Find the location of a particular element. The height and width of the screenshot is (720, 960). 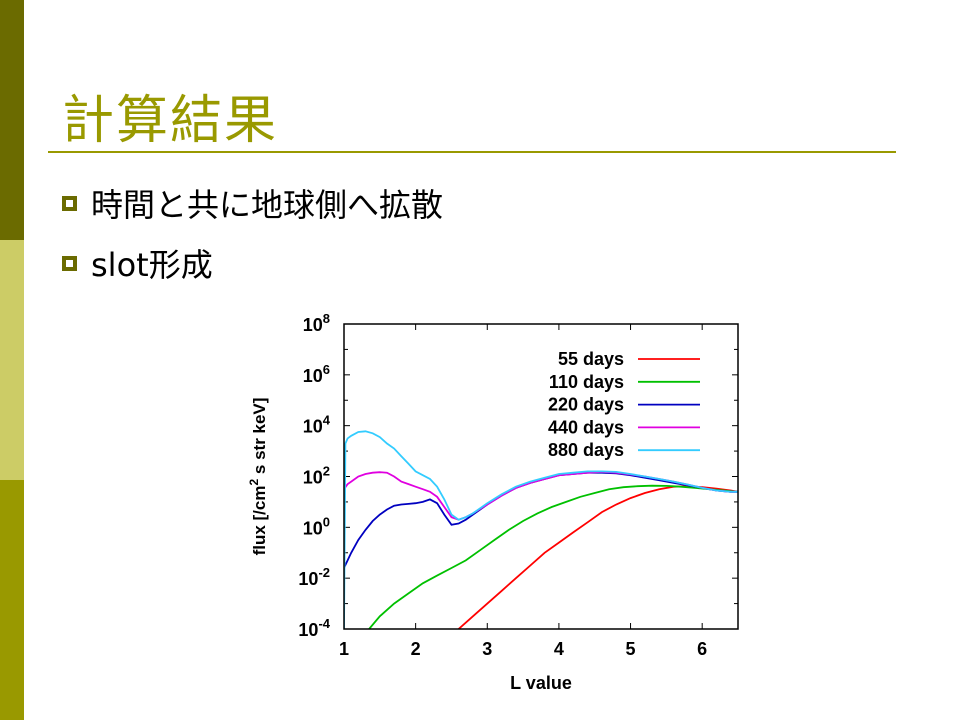

bullet-item: slot形成 is located at coordinates (137, 263).